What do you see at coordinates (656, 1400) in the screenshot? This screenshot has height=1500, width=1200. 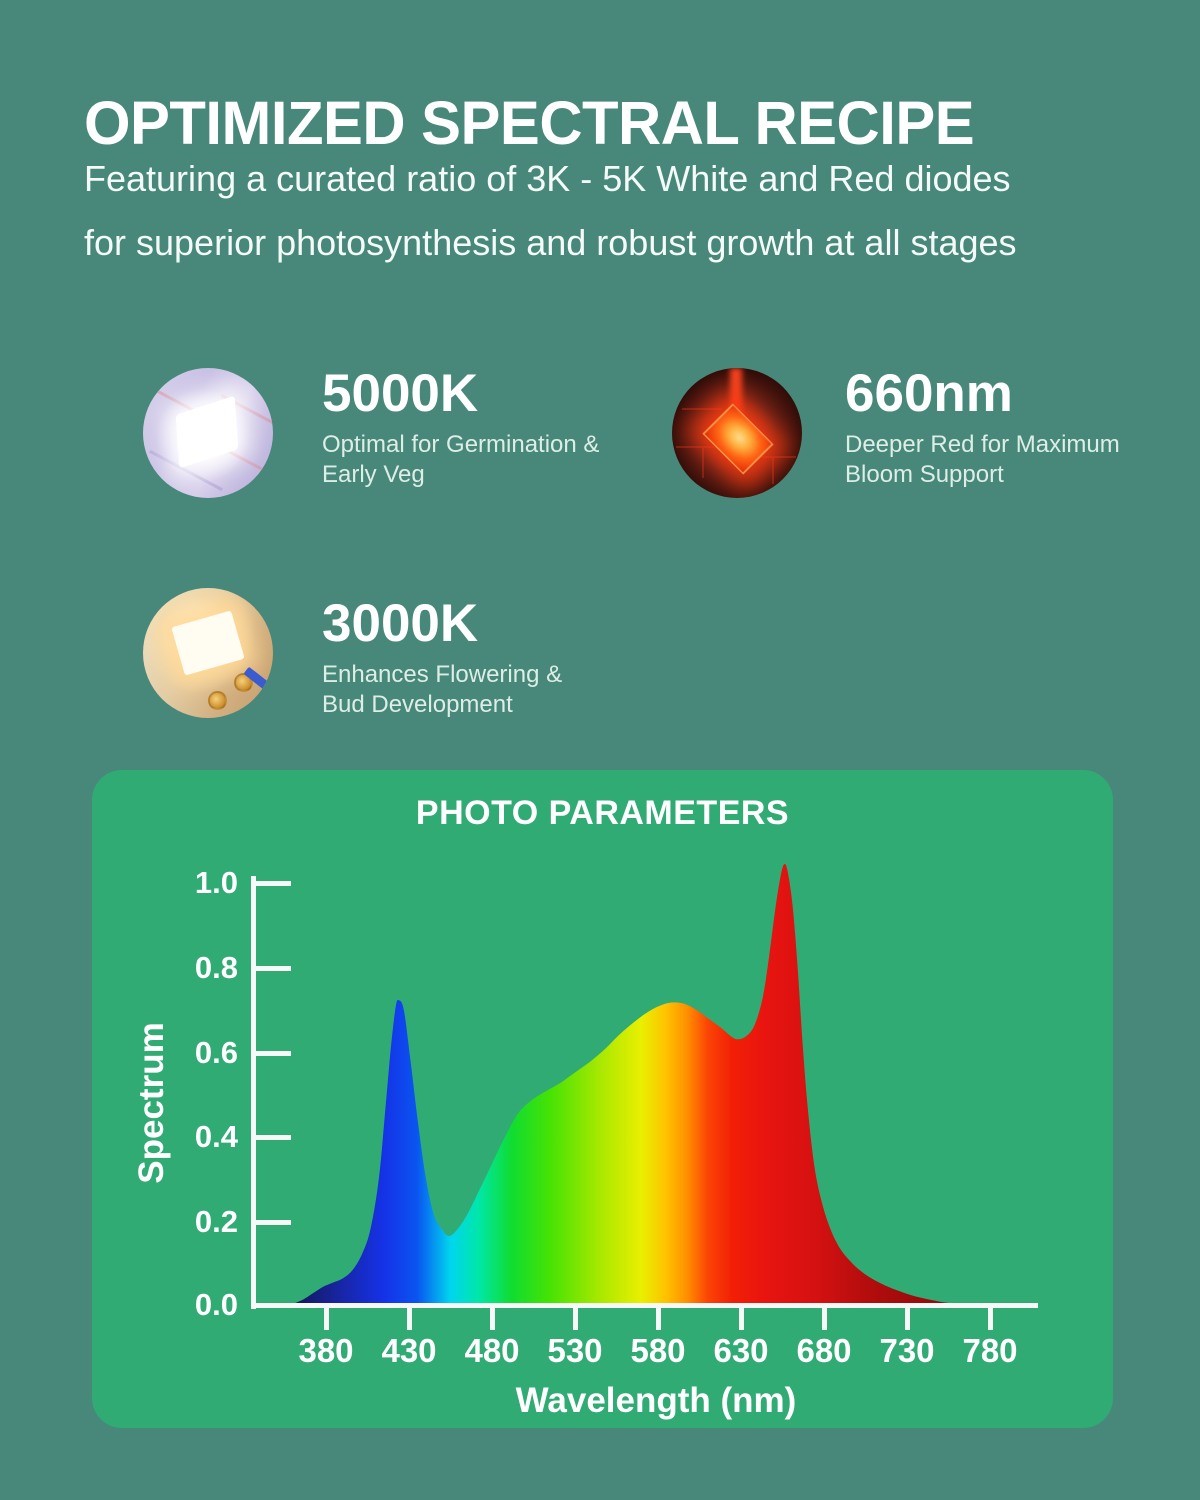 I see `x-axis-title: Wavelength (nm)` at bounding box center [656, 1400].